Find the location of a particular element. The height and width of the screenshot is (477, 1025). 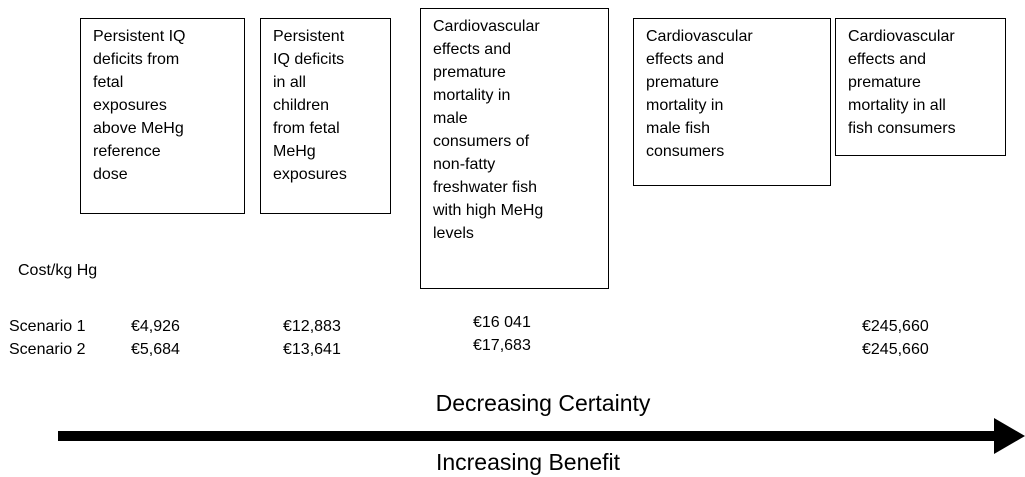

box-line: dose is located at coordinates (110, 174).